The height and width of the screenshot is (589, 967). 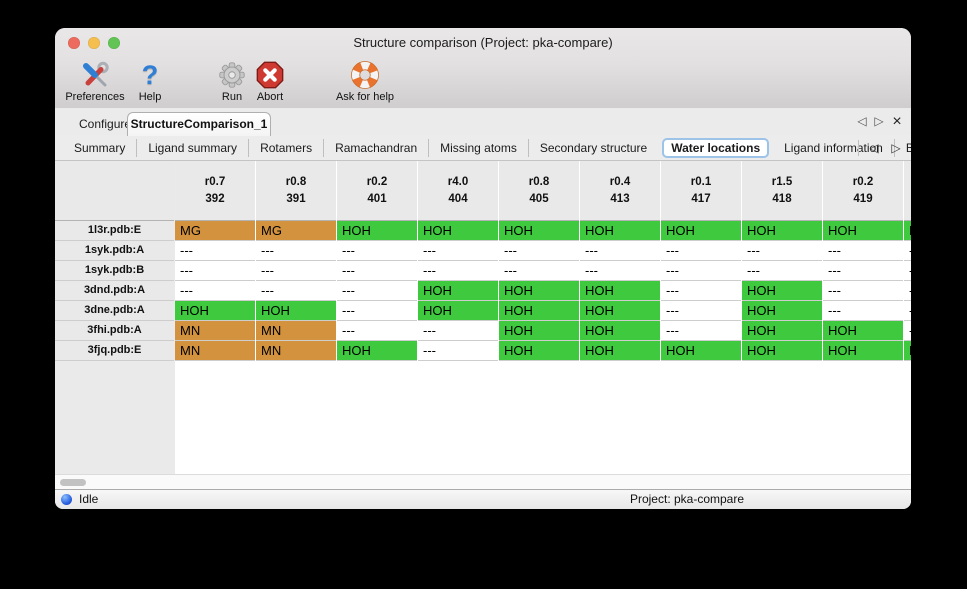 I want to click on subtab-ramachandran: Ramachandran, so click(x=375, y=147).